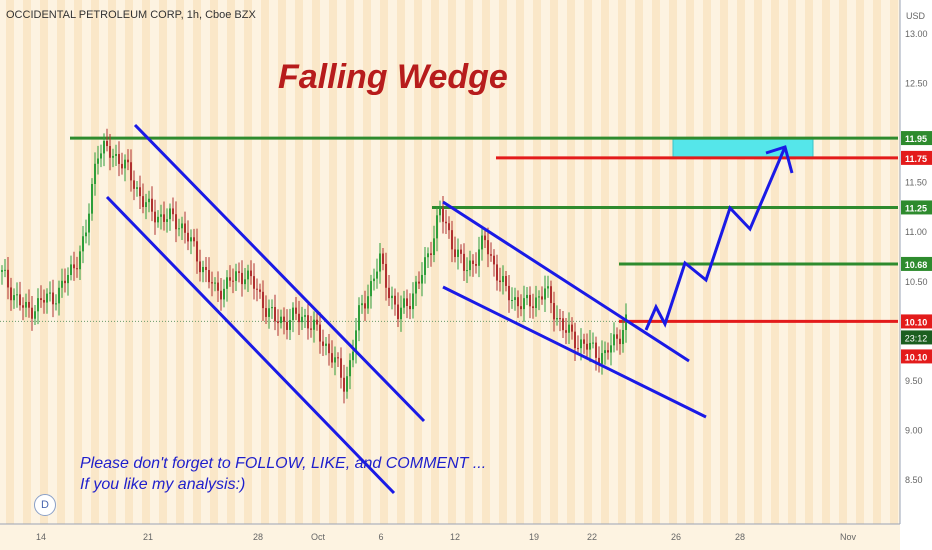 The image size is (932, 550). What do you see at coordinates (916, 84) in the screenshot?
I see `y-tick-label: 12.50` at bounding box center [916, 84].